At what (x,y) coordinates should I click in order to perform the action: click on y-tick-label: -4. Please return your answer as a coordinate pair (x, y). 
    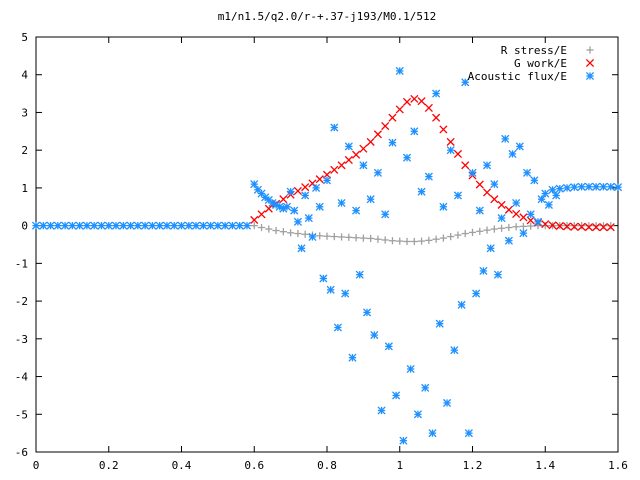
    Looking at the image, I should click on (22, 377).